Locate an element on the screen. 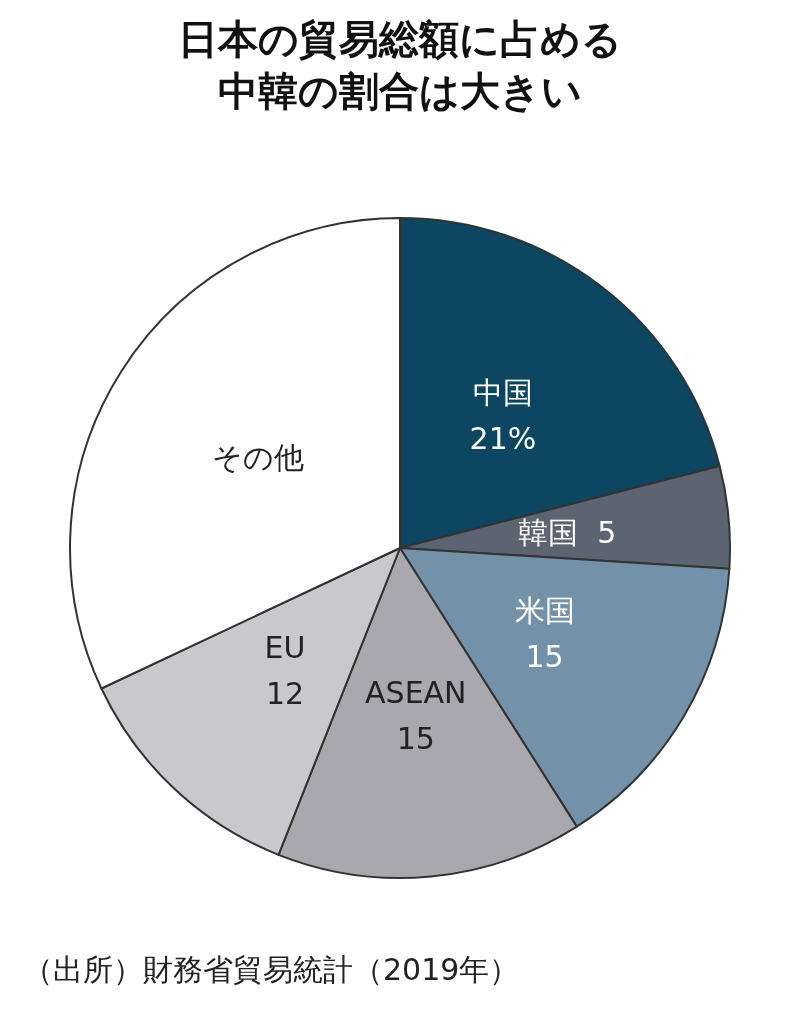 This screenshot has height=1011, width=800. slice-label: 韓国 5 is located at coordinates (567, 532).